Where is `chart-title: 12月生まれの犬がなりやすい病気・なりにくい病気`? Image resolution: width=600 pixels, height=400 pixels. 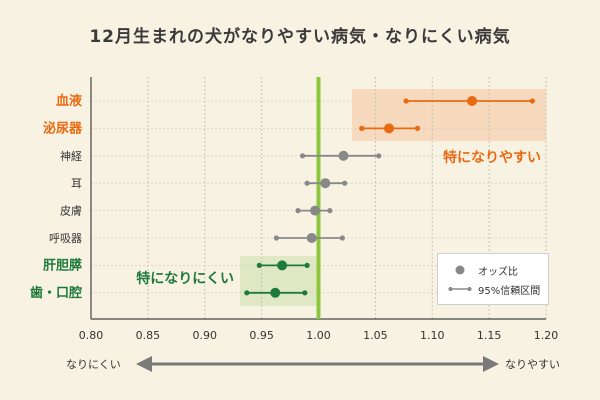 chart-title: 12月生まれの犬がなりやすい病気・なりにくい病気 is located at coordinates (300, 37).